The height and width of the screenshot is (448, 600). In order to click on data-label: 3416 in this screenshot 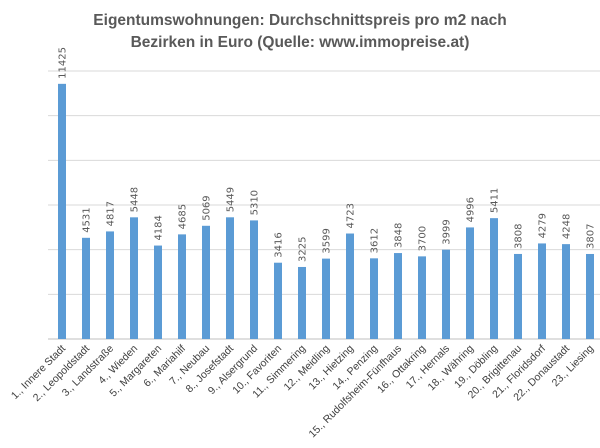, I will do `click(279, 244)`.